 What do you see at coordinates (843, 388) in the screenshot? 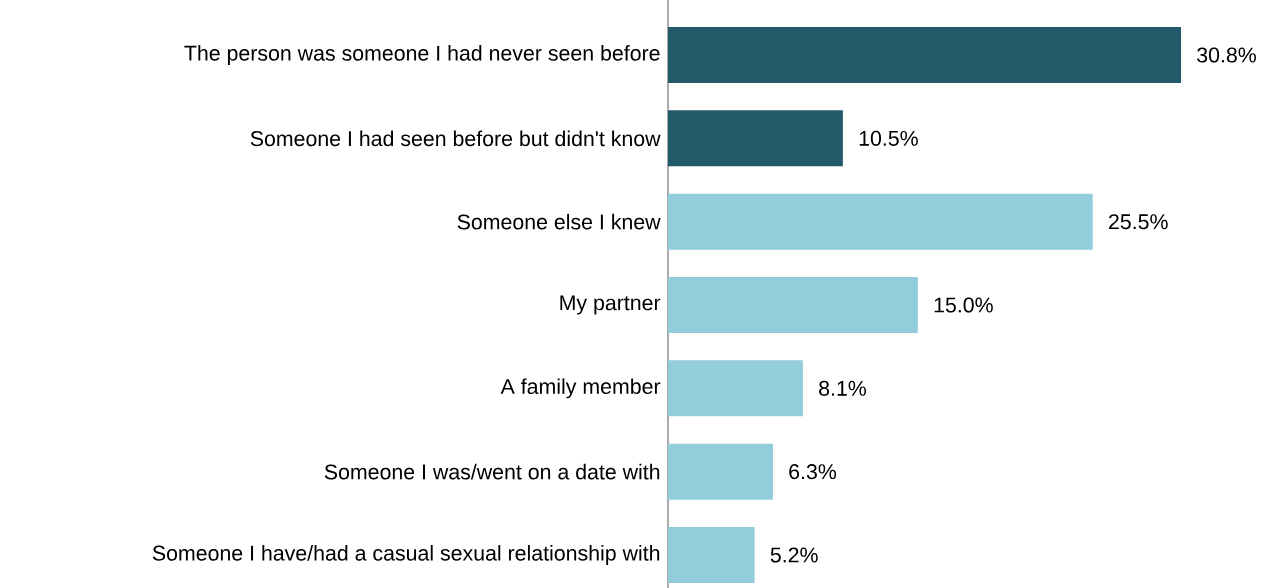
I see `data-label: 8.1%` at bounding box center [843, 388].